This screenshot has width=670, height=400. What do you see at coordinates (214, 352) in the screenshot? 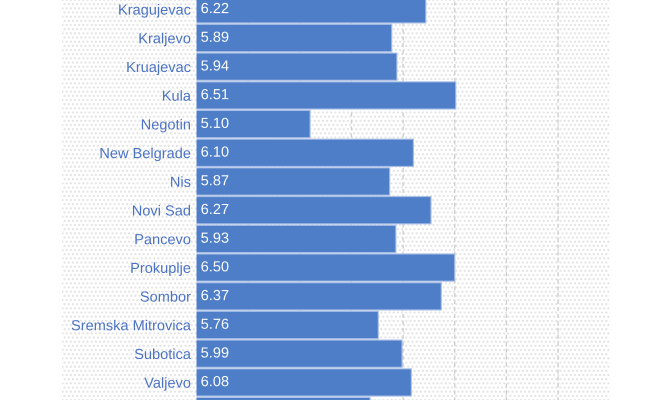
I see `data-label: 5.99` at bounding box center [214, 352].